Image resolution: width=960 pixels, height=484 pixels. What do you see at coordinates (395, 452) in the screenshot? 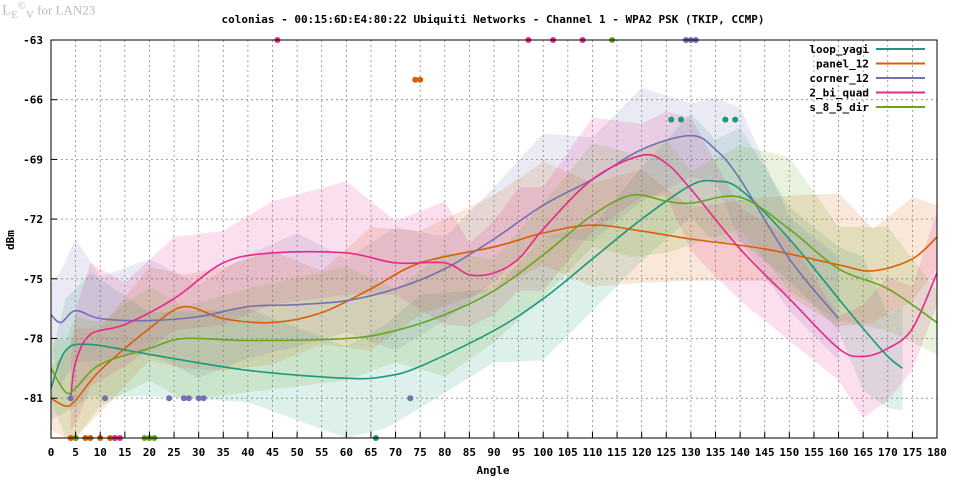
I see `x-tick-label: 70` at bounding box center [395, 452].